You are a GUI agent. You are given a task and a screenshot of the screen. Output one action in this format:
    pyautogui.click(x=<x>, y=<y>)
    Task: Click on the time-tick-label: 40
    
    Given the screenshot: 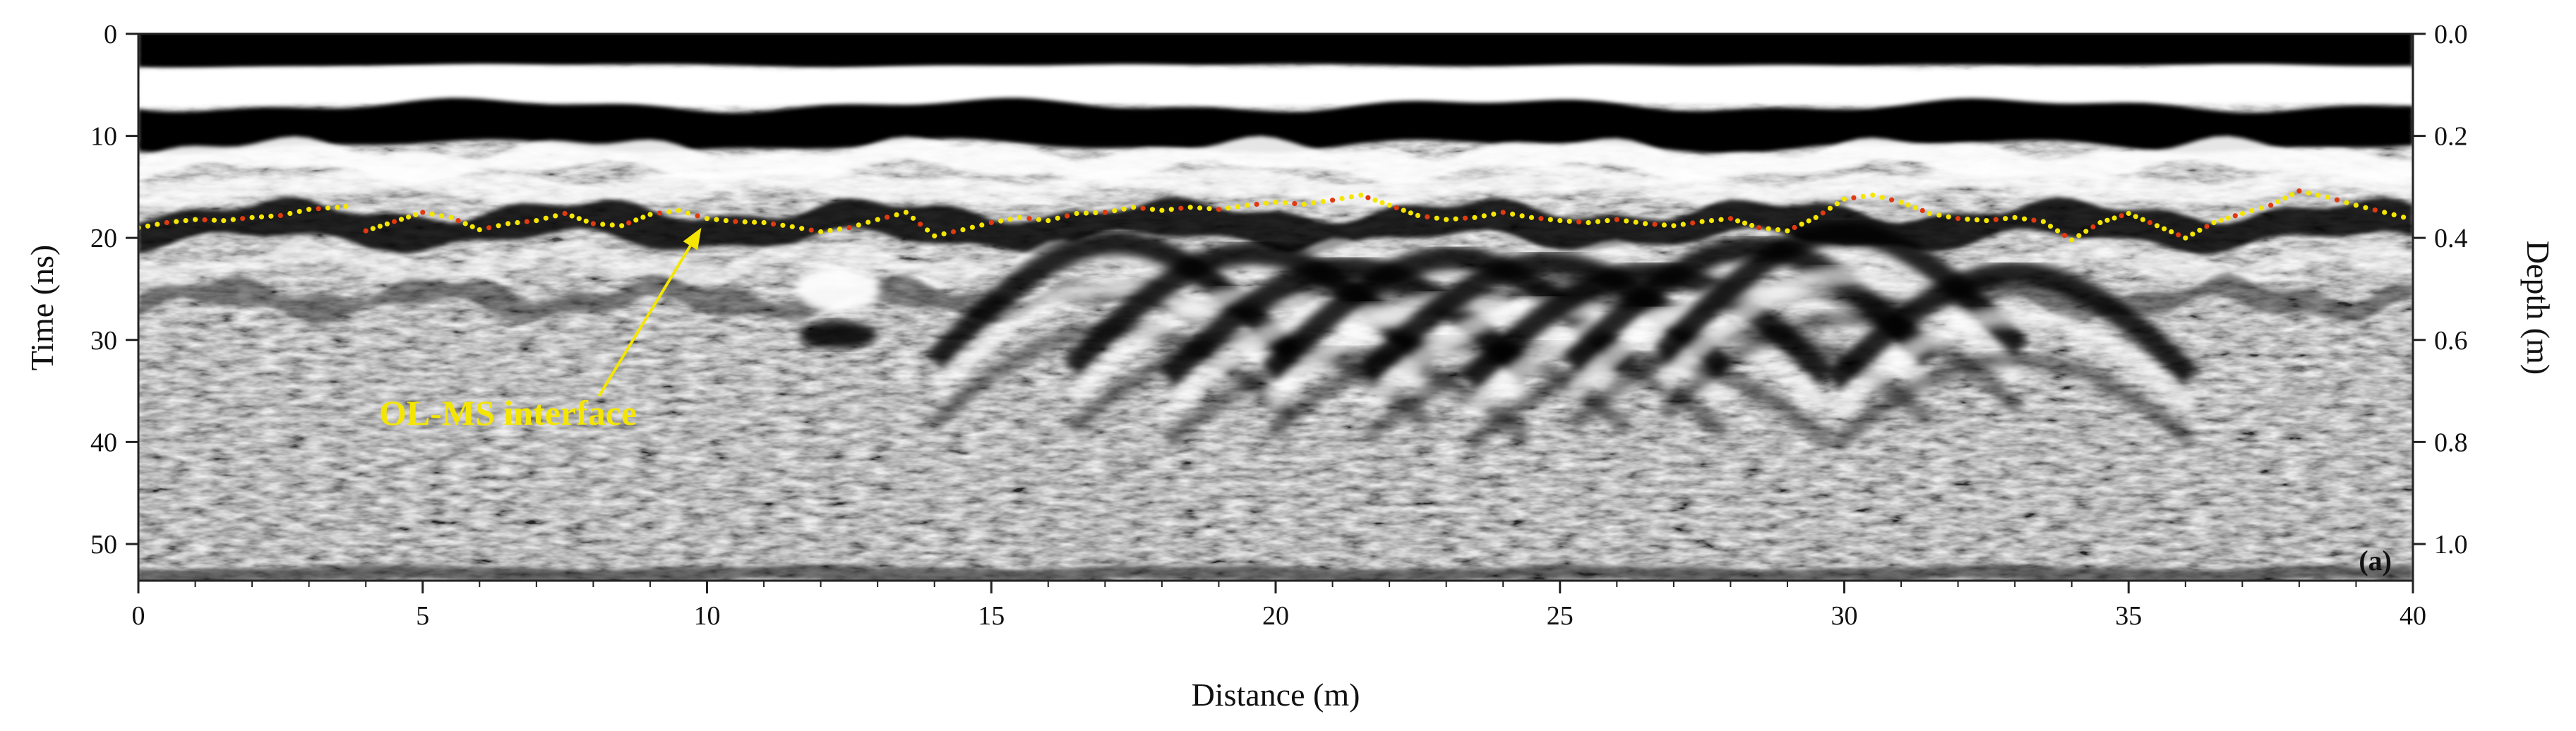 What is the action you would take?
    pyautogui.click(x=103, y=442)
    